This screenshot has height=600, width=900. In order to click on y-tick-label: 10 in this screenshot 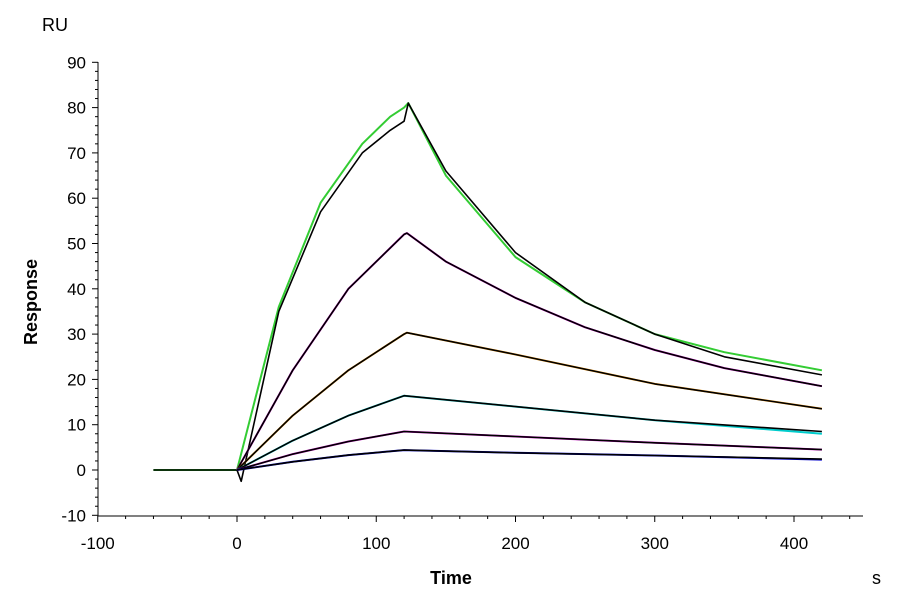, I will do `click(76, 425)`.